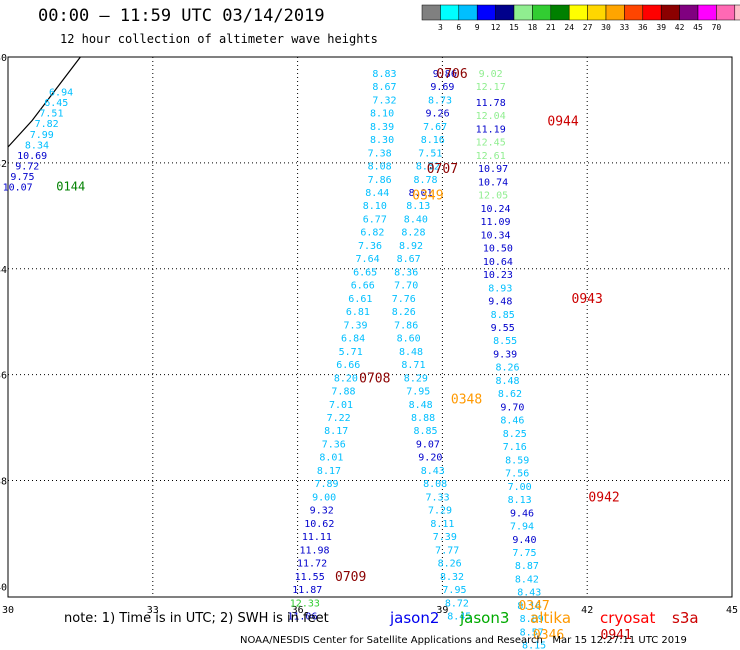 This screenshot has height=650, width=740. Describe the element at coordinates (384, 87) in the screenshot. I see `swh-value-label: 8.67` at that location.